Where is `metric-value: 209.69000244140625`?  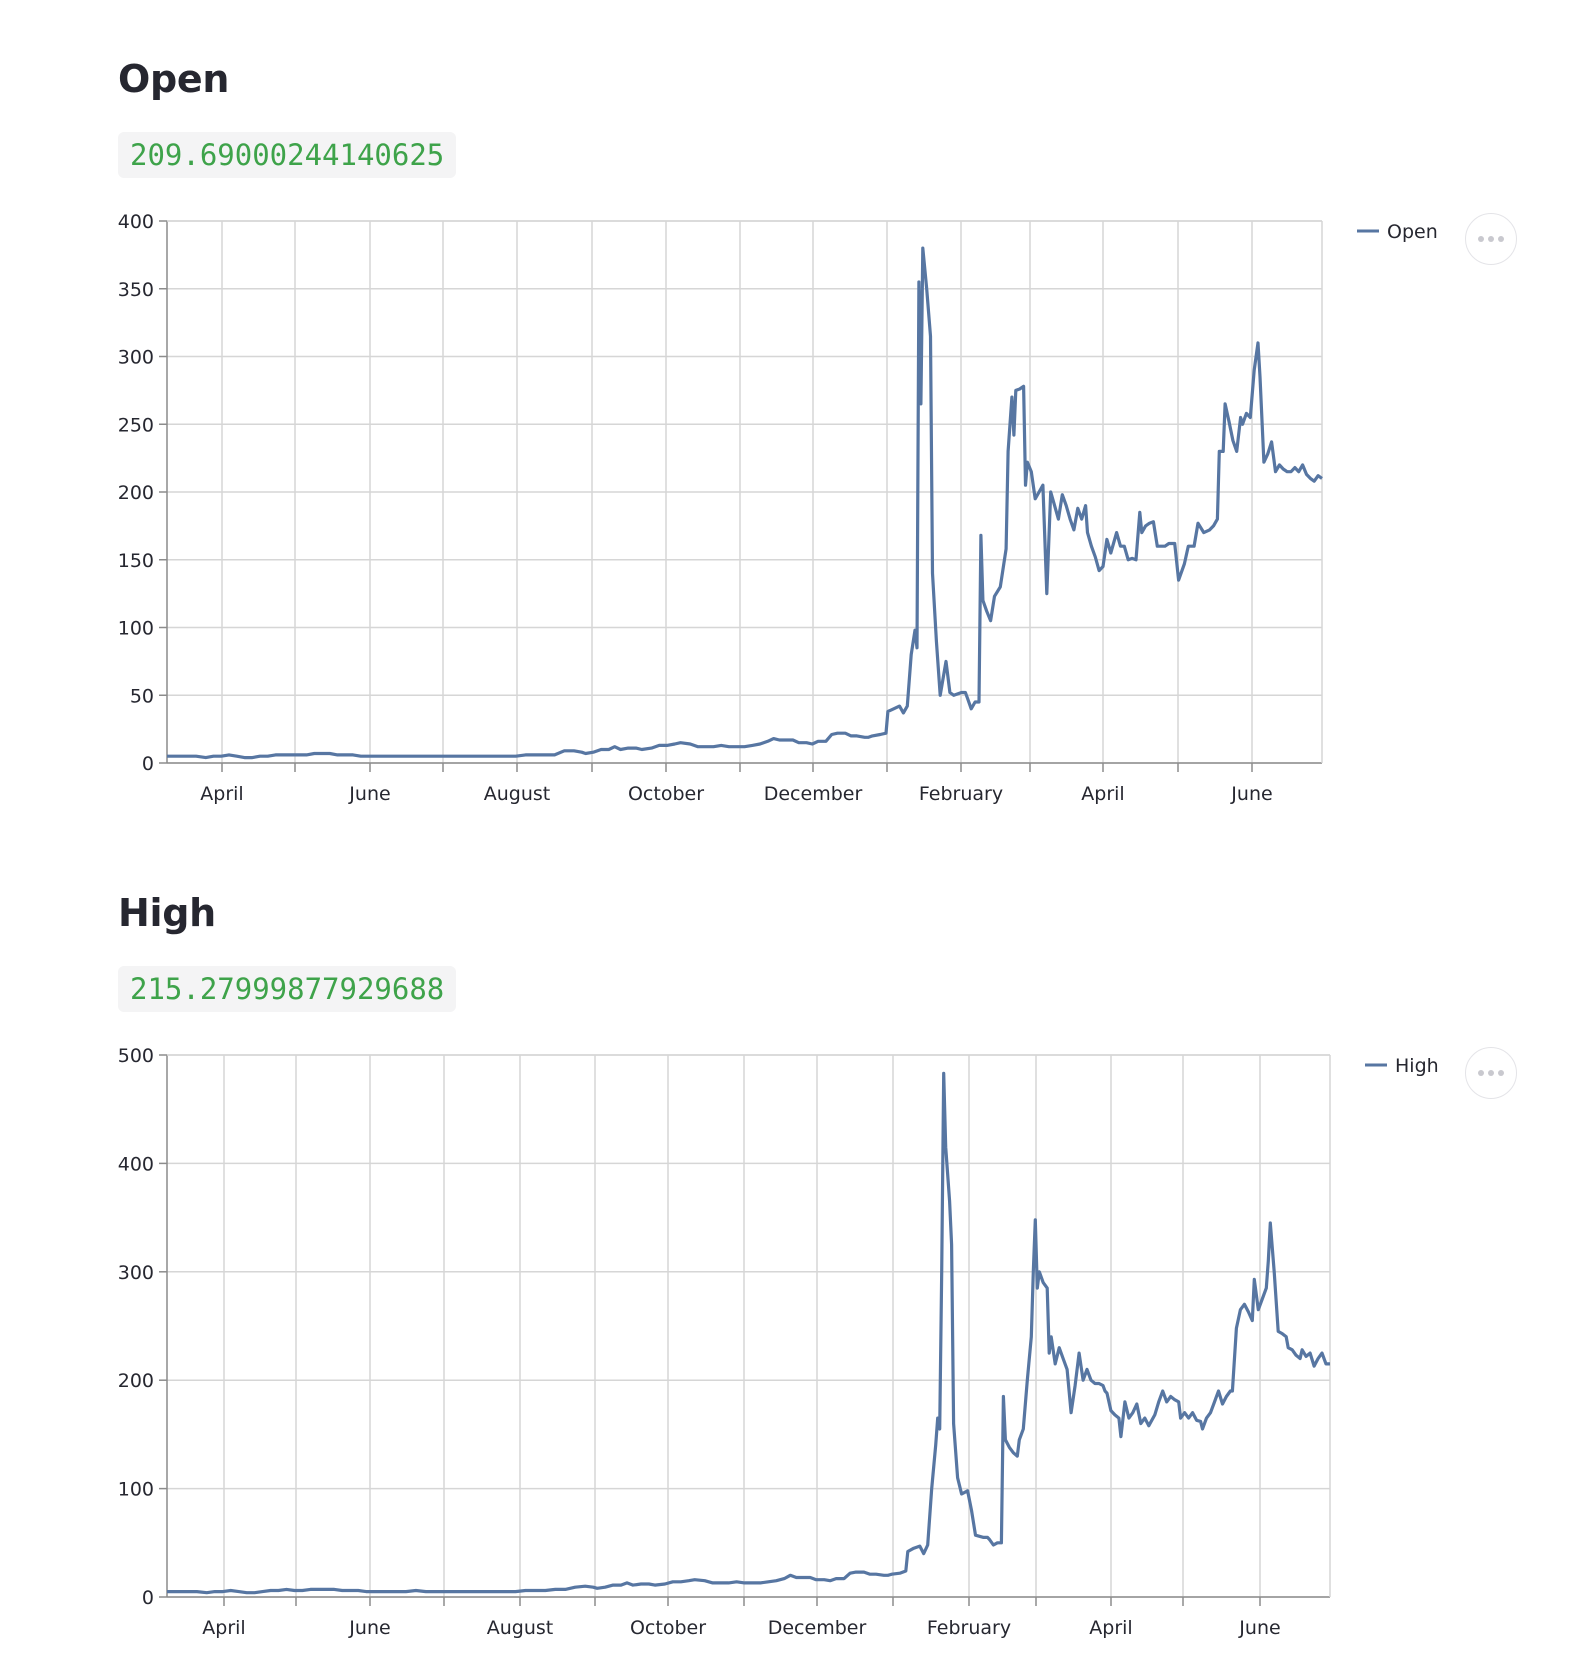 metric-value: 209.69000244140625 is located at coordinates (287, 155).